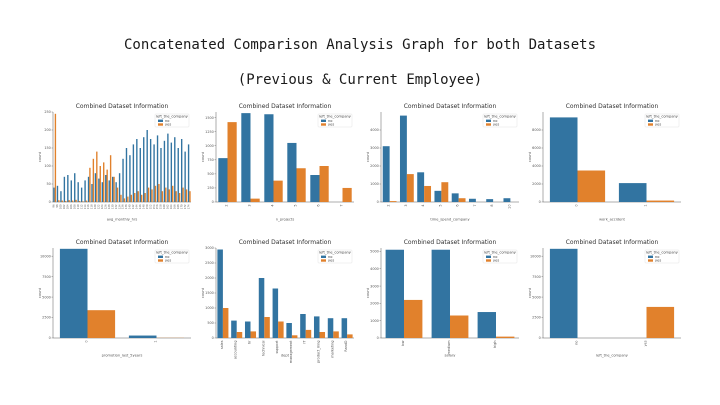 This screenshot has height=405, width=720. What do you see at coordinates (451, 356) in the screenshot?
I see `x-axis-label: salary` at bounding box center [451, 356].